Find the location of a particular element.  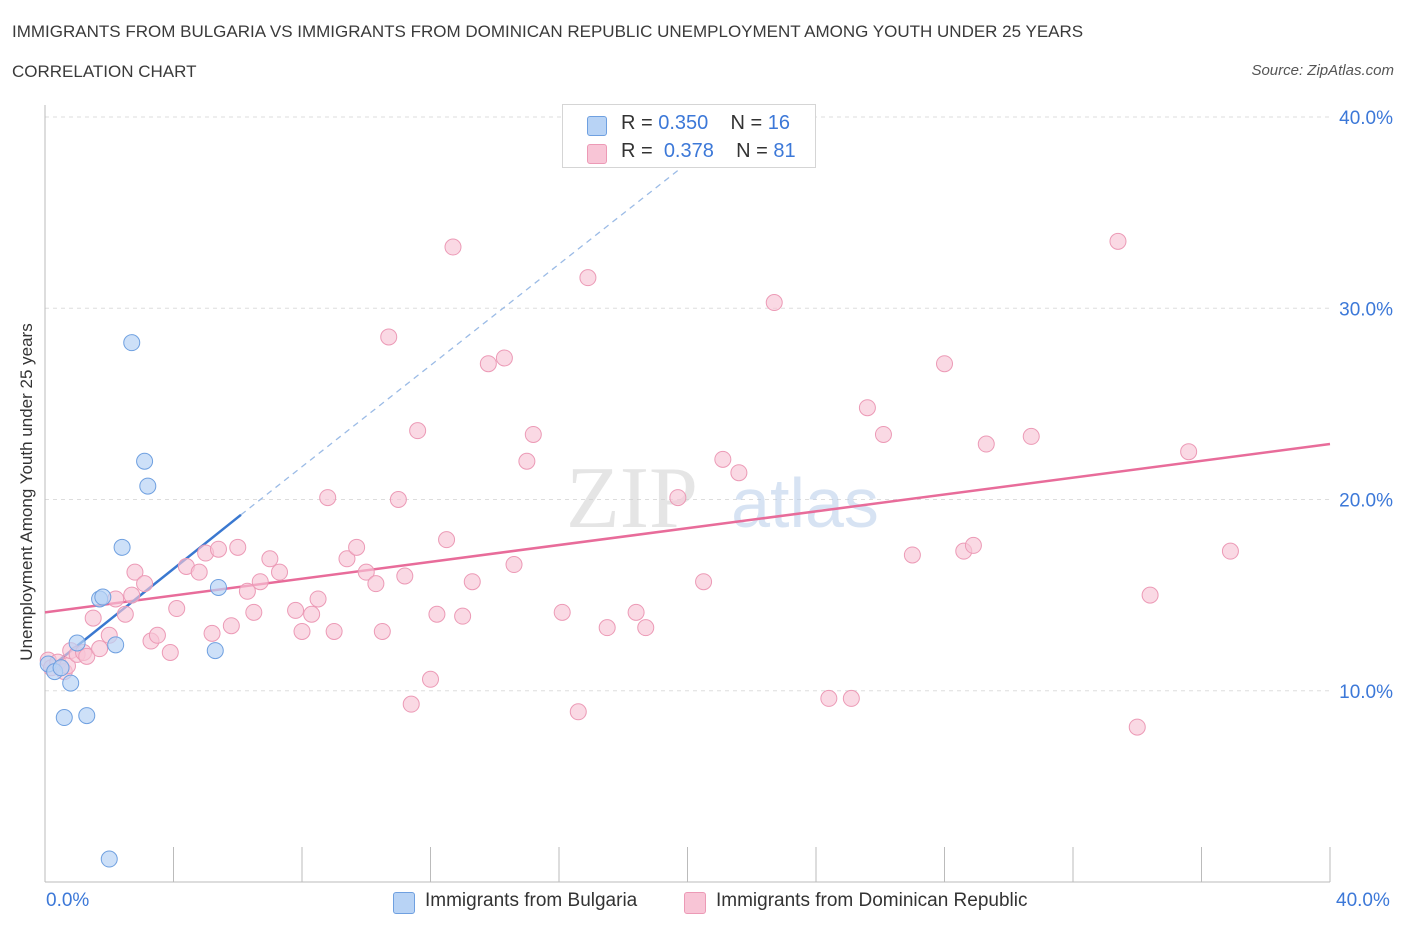

y-axis-label: Unemployment Among Youth under 25 years is located at coordinates (26, 492).